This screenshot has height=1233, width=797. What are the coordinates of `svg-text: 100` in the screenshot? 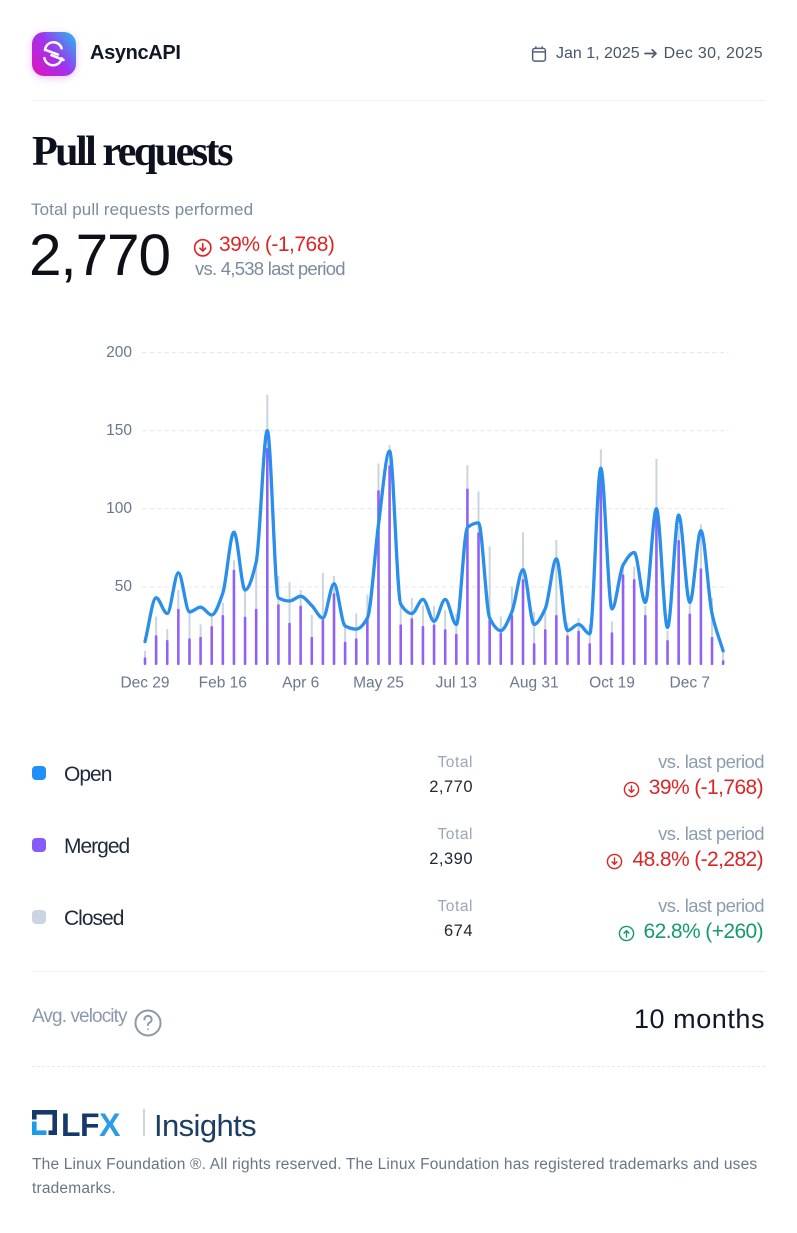 It's located at (119, 508).